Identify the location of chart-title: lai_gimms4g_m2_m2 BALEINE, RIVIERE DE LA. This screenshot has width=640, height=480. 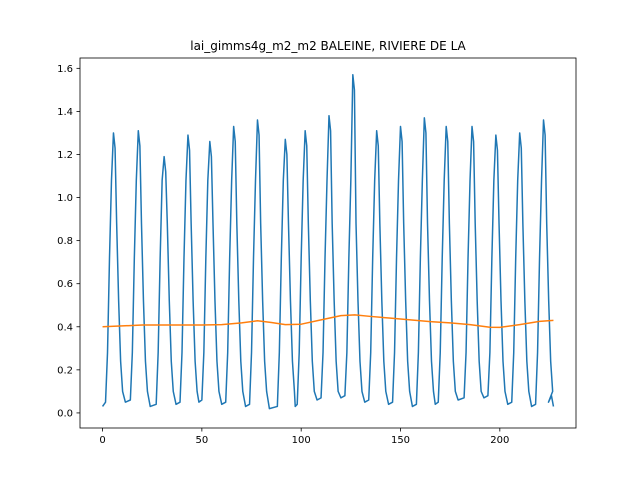
(328, 46).